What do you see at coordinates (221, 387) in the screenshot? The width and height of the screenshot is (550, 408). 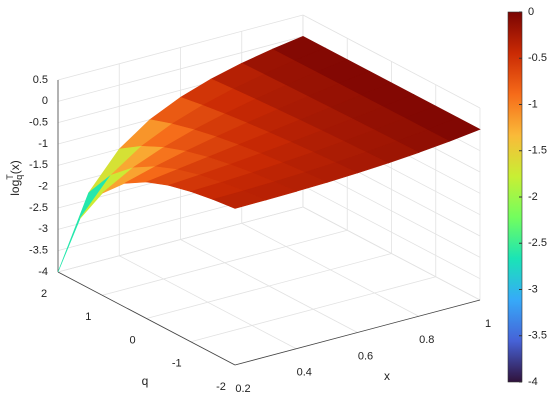 I see `y-tick-label: -2` at bounding box center [221, 387].